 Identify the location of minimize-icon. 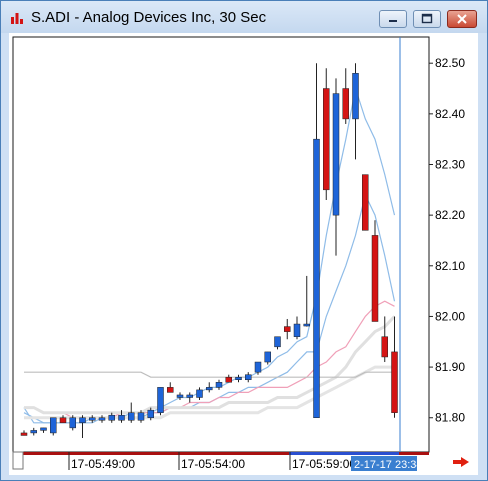
(393, 21).